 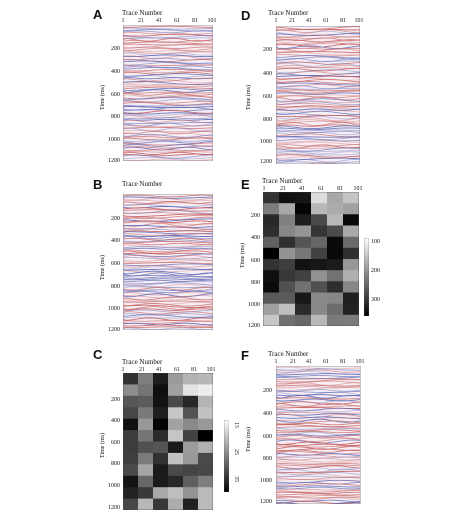 I want to click on seismic-section-b, so click(x=168, y=262).